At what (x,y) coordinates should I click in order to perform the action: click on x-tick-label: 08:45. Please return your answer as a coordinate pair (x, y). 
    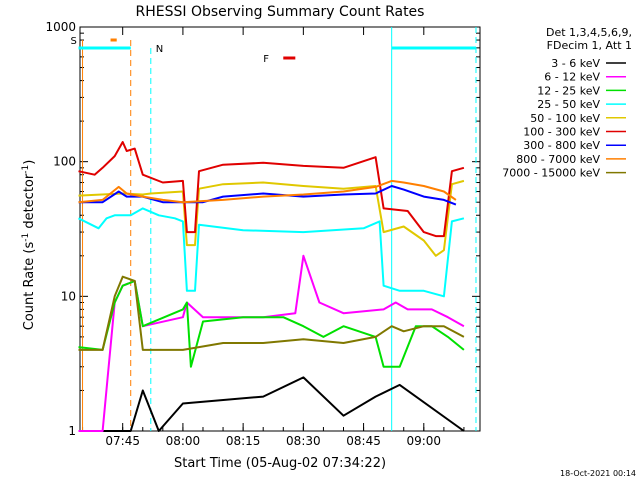
    Looking at the image, I should click on (363, 441).